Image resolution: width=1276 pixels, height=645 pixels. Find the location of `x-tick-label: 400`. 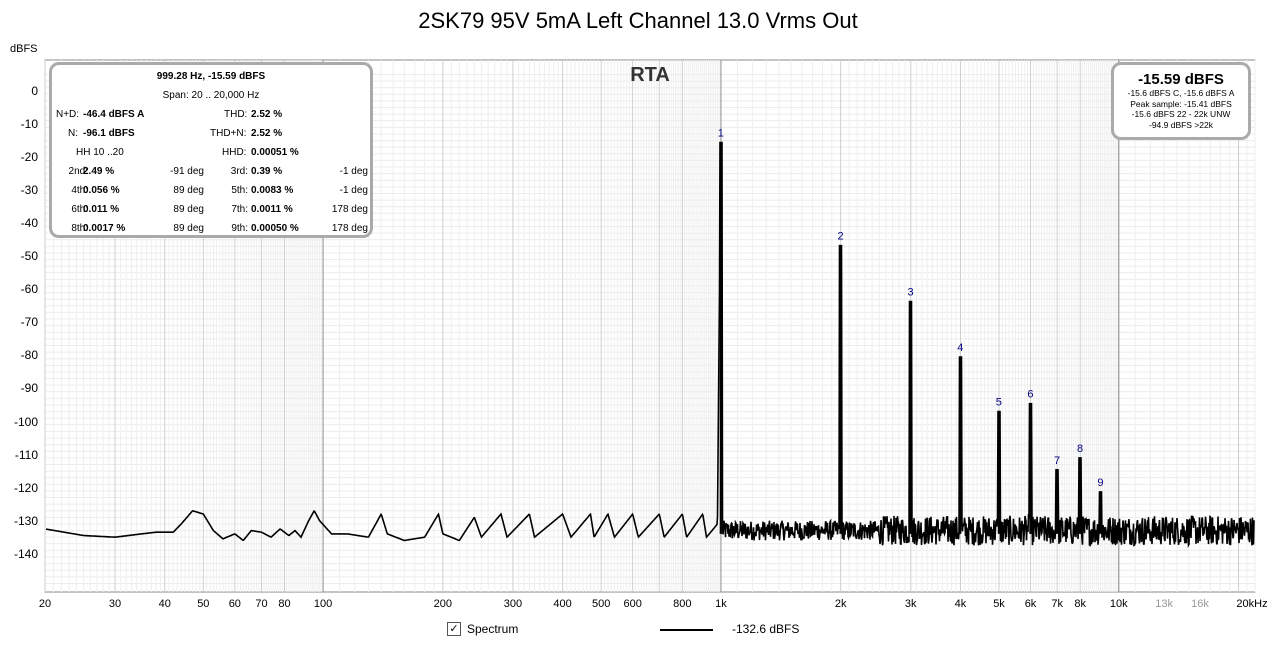

x-tick-label: 400 is located at coordinates (562, 604).